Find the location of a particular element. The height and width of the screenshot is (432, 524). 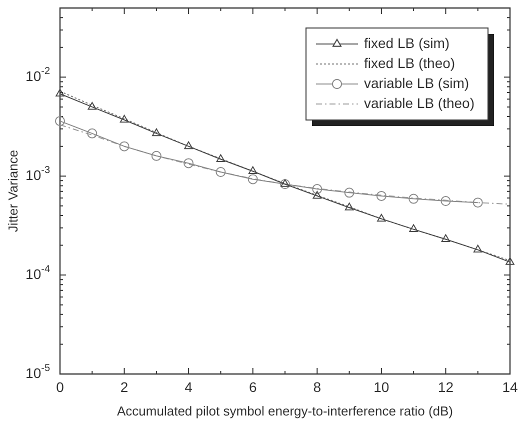

x-tick-label: 8 is located at coordinates (317, 386).